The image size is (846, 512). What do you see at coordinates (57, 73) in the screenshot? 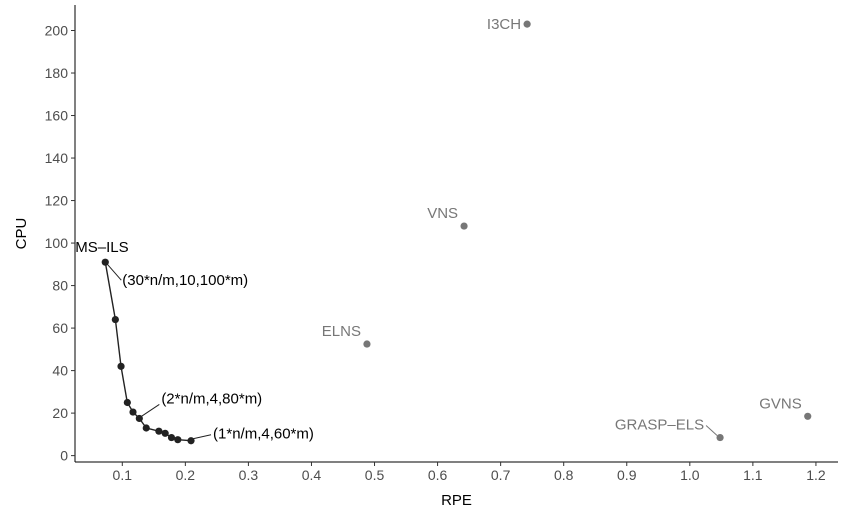
I see `y-tick-label: 180` at bounding box center [57, 73].